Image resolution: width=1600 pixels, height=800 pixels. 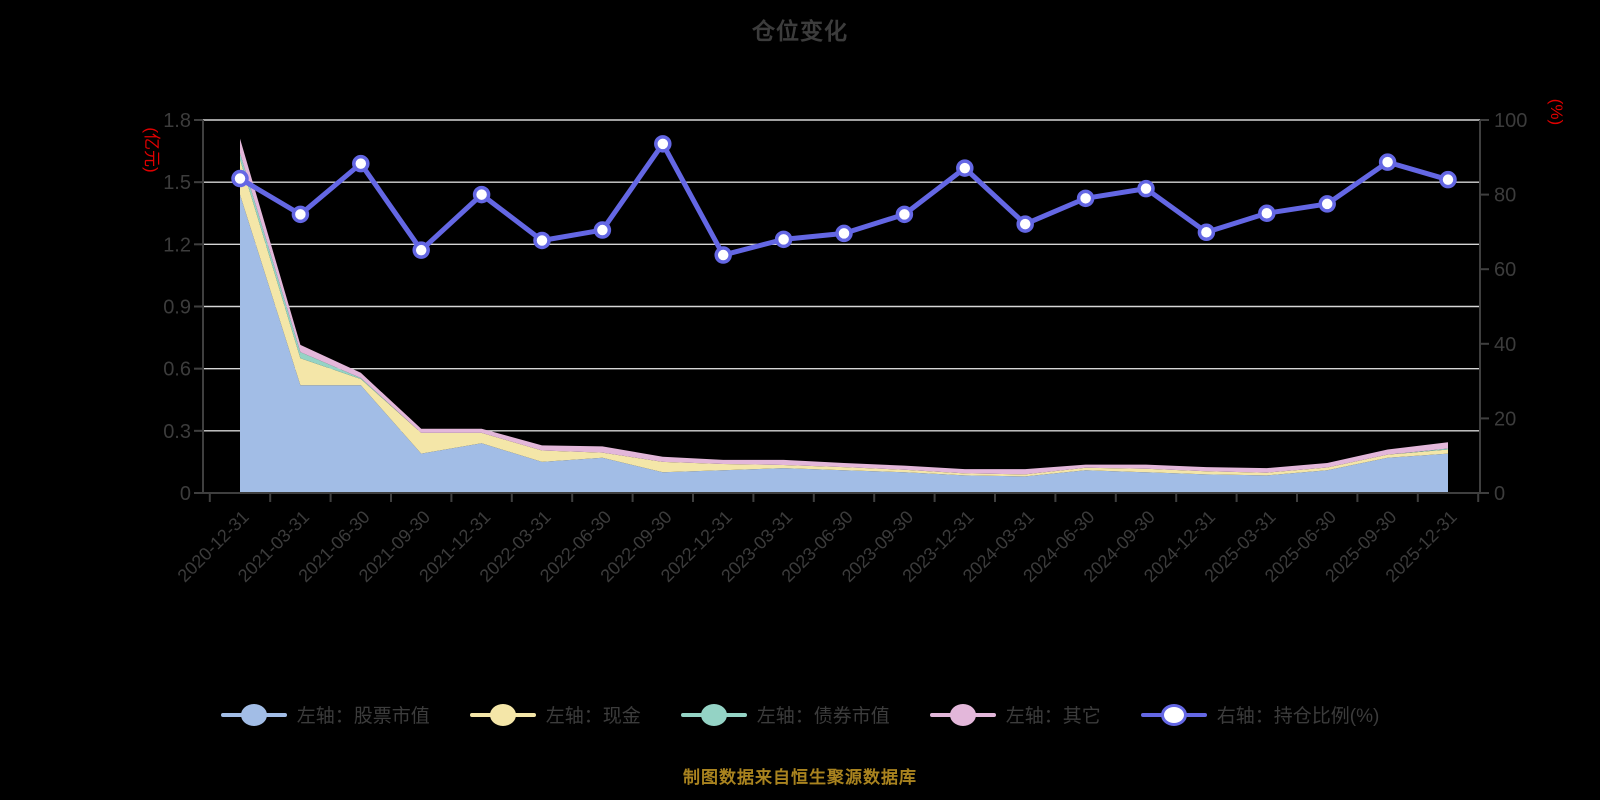 What do you see at coordinates (185, 494) in the screenshot?
I see `left-axis-tick-label: 0` at bounding box center [185, 494].